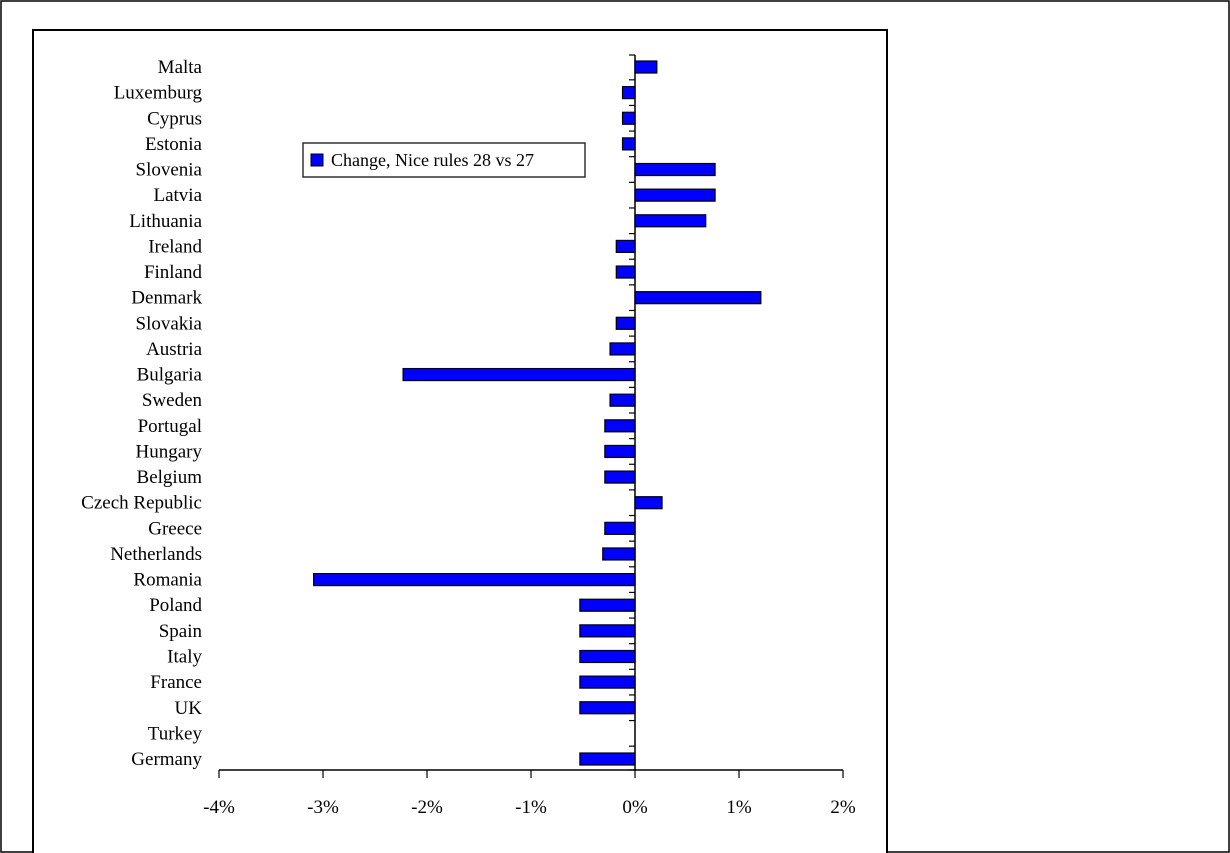 The image size is (1230, 853). I want to click on category-label: Austria, so click(174, 349).